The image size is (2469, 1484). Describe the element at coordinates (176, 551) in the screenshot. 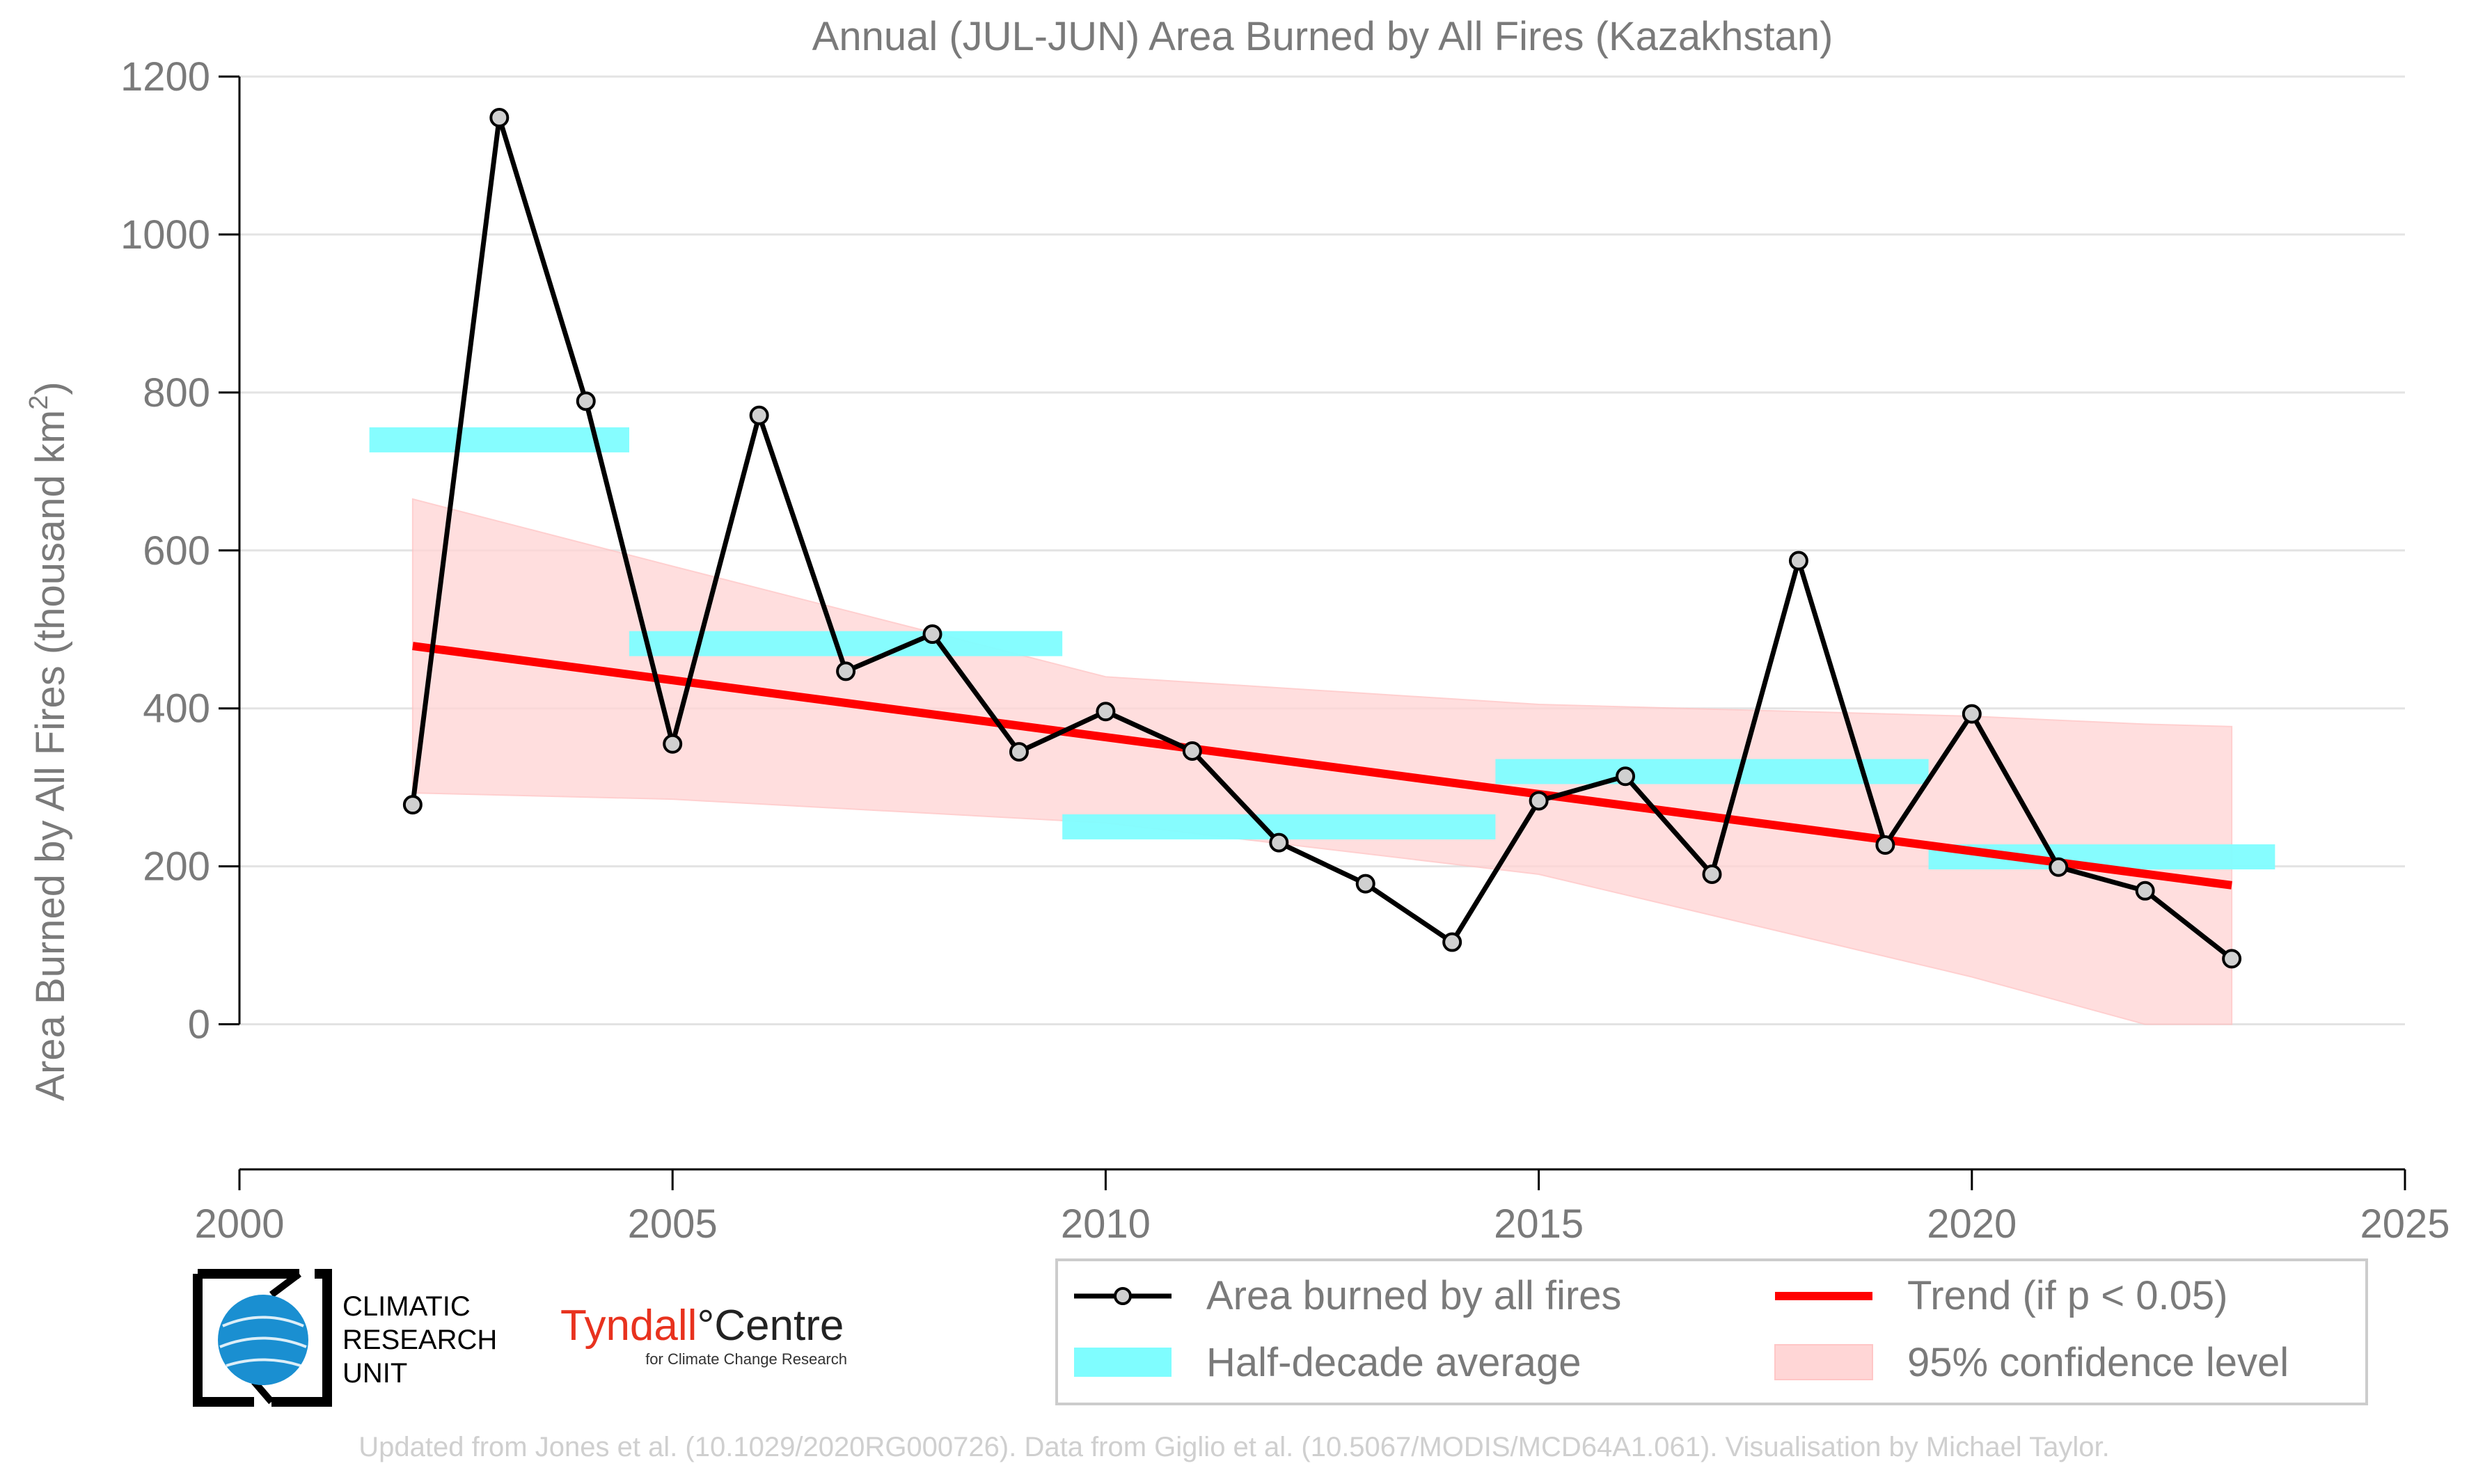

I see `y-tick-label-600: 600` at that location.